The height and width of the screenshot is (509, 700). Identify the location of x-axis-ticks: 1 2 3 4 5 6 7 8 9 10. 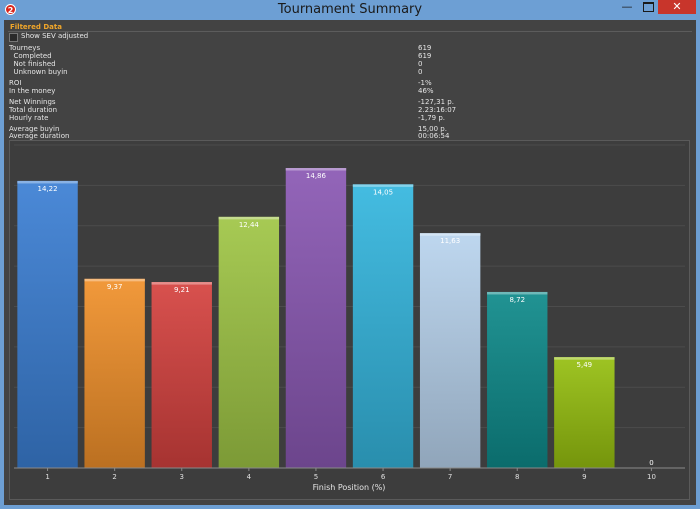
(350, 474).